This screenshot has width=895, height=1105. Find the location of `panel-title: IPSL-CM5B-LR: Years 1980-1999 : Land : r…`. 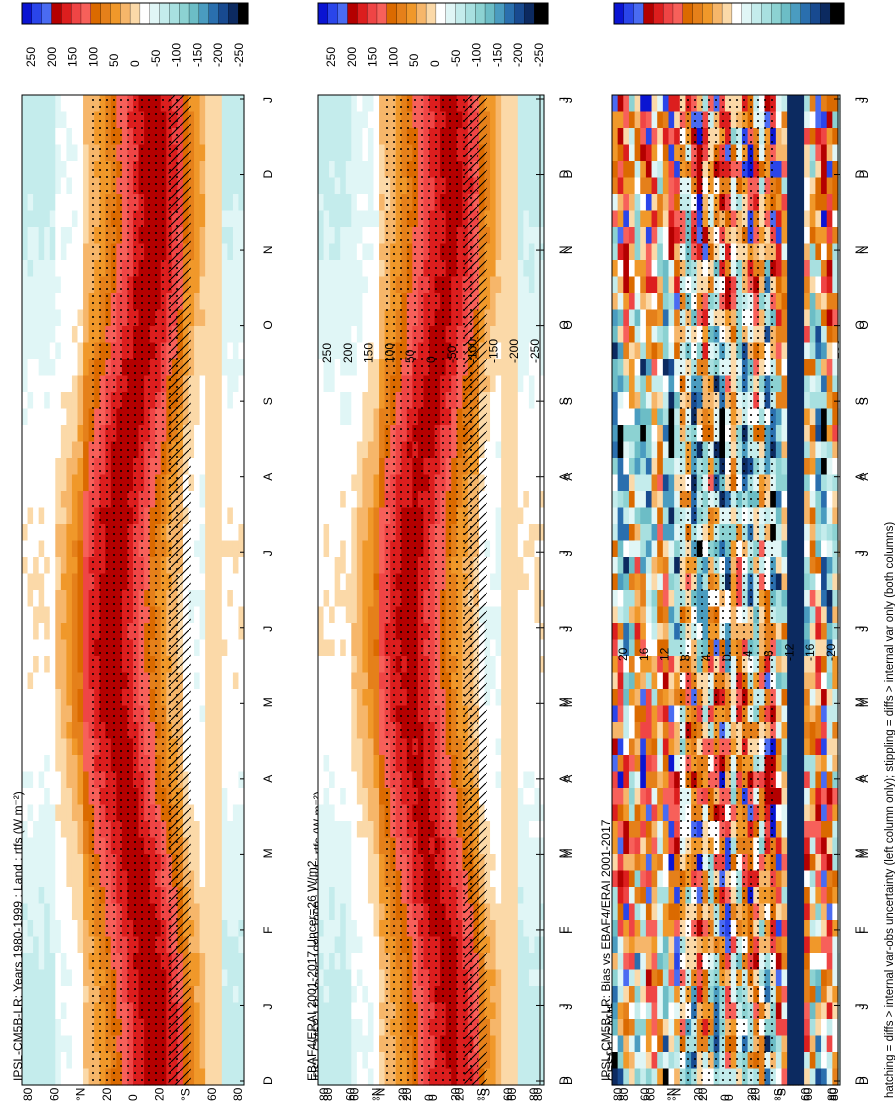

panel-title: IPSL-CM5B-LR: Years 1980-1999 : Land : r… is located at coordinates (18, 936).